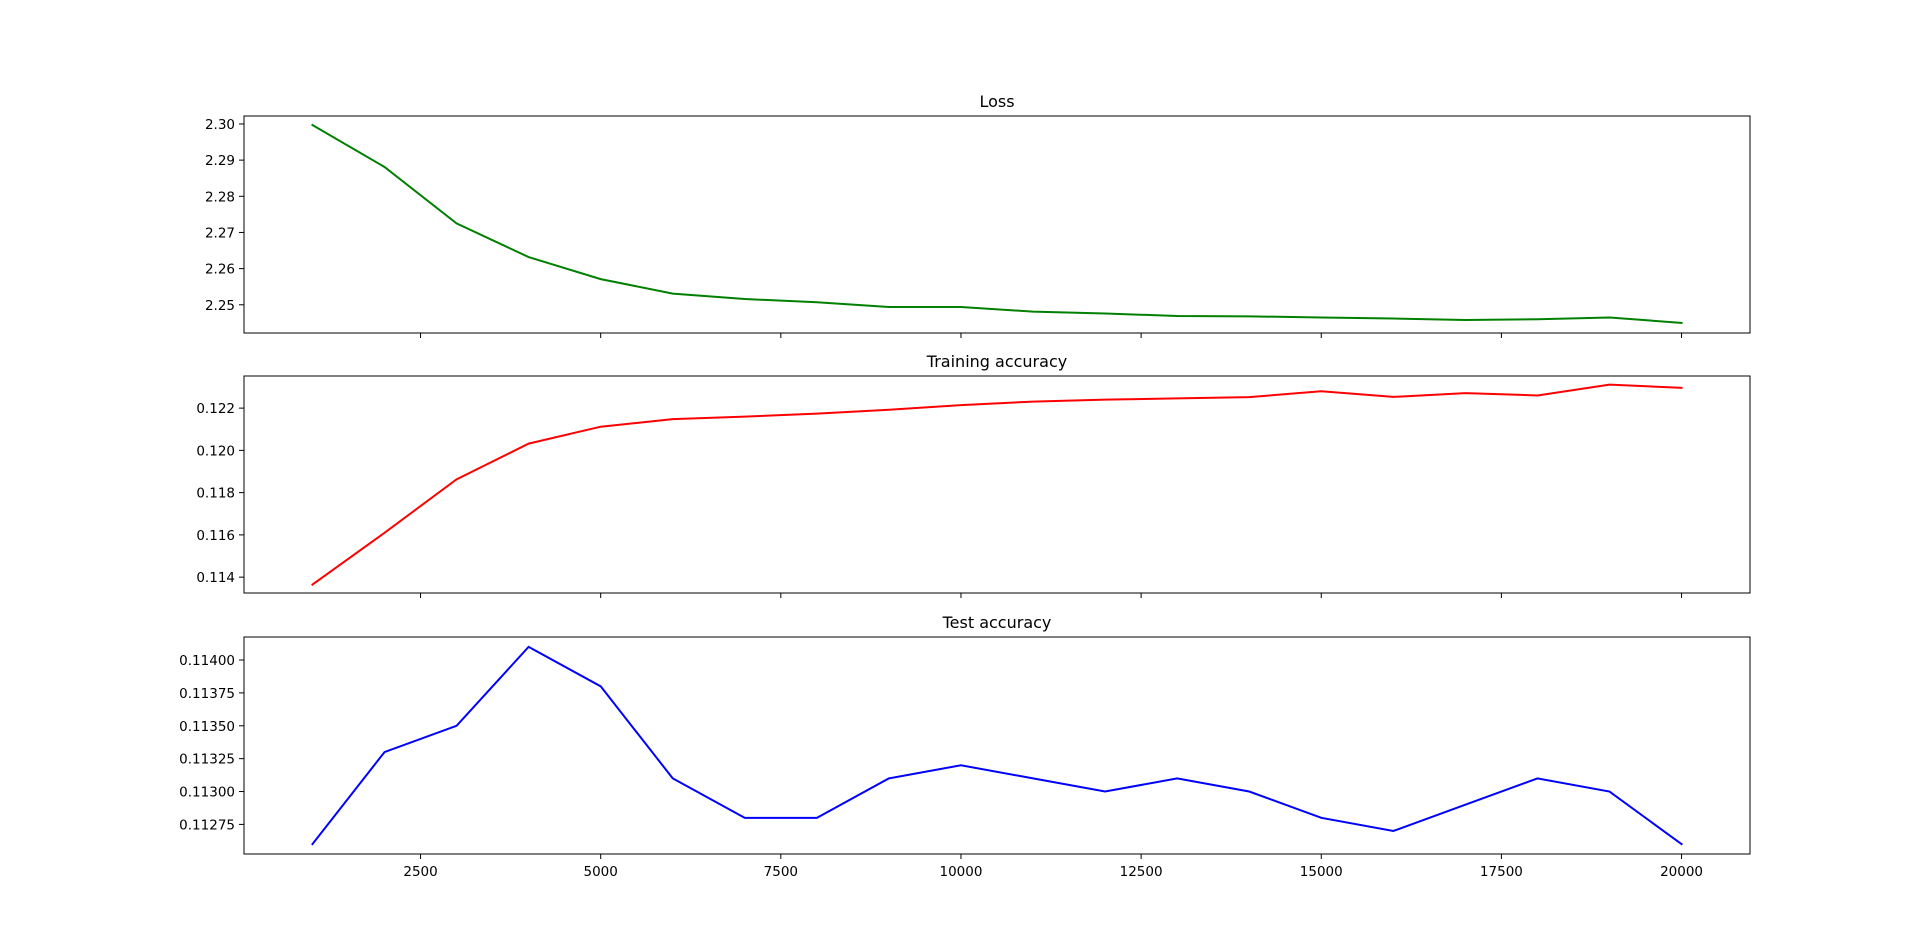 This screenshot has width=1920, height=946. I want to click on loss-title: Loss, so click(996, 101).